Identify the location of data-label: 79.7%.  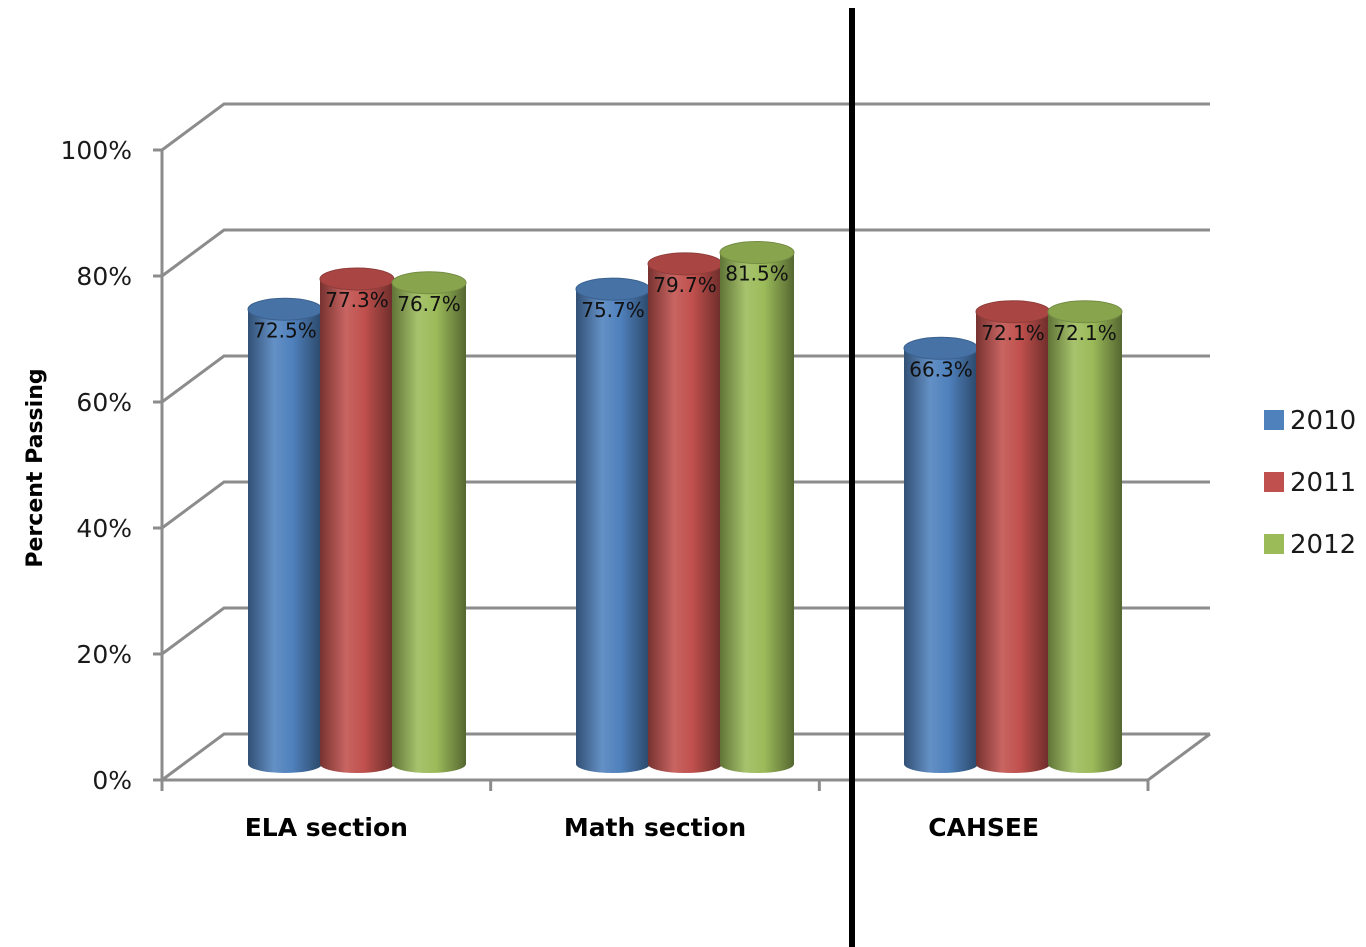
(685, 285).